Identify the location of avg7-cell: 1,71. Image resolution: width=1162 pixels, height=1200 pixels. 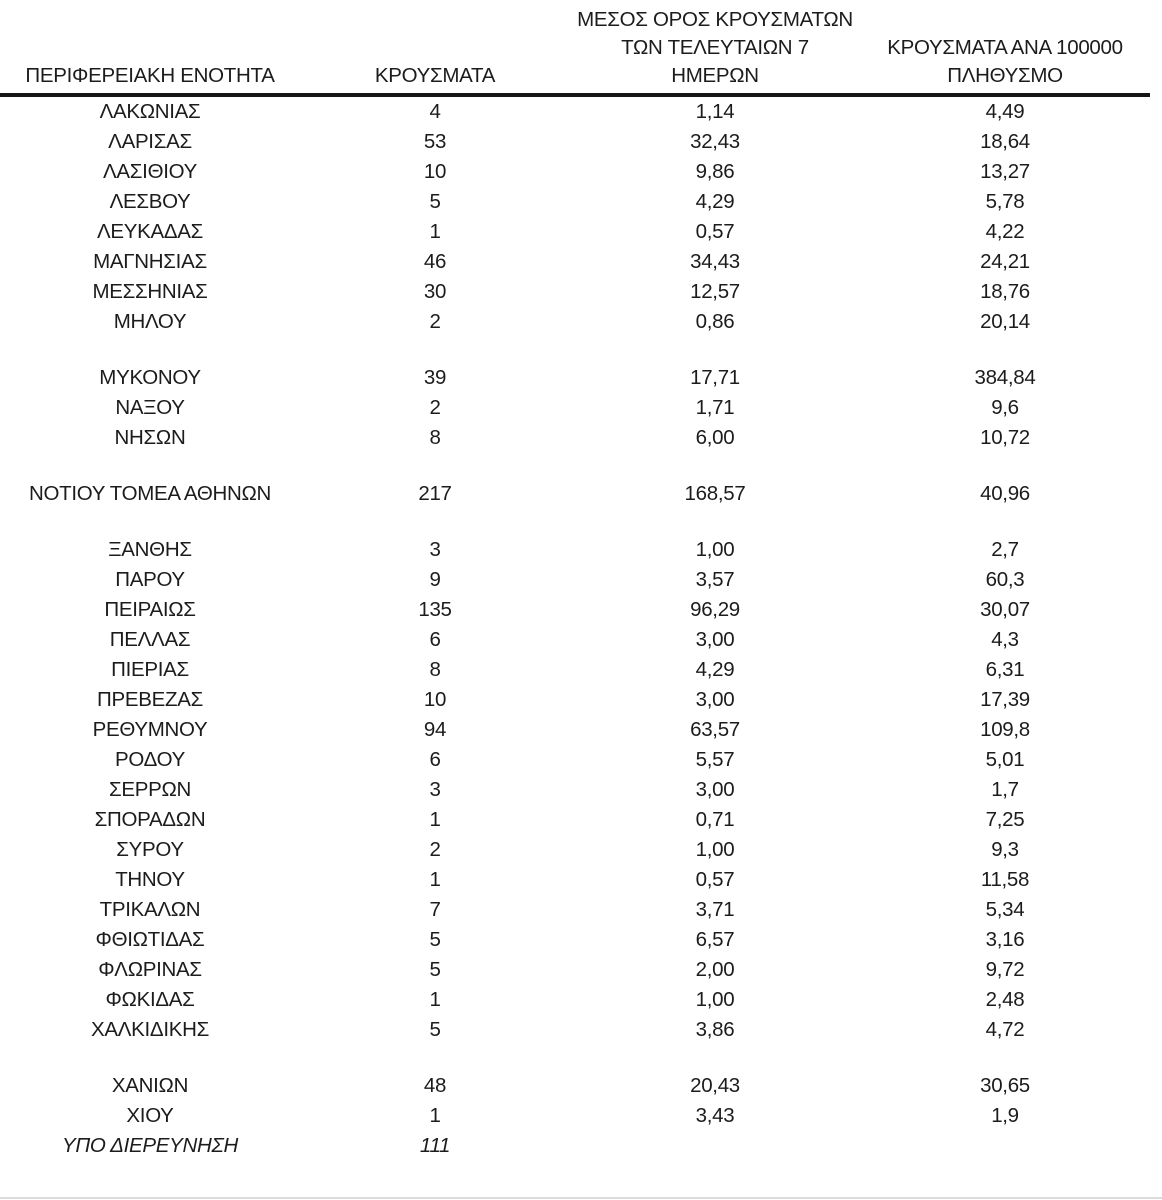
(715, 407).